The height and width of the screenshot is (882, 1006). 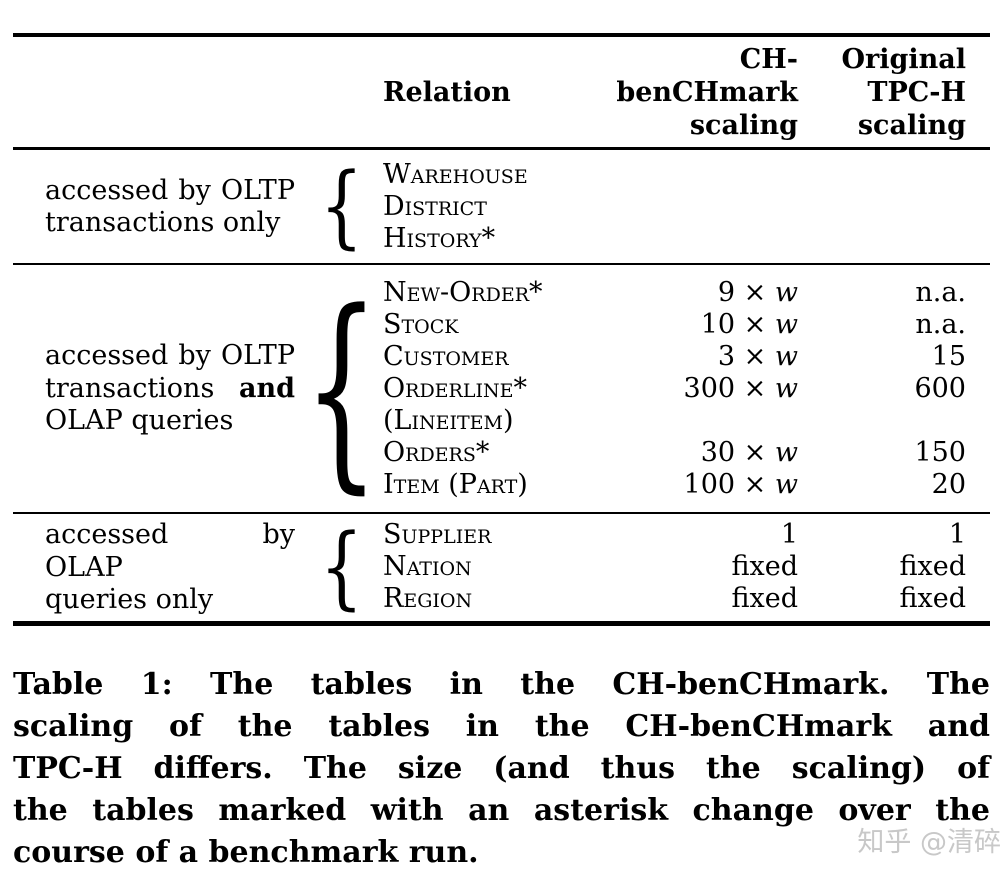 What do you see at coordinates (501, 148) in the screenshot?
I see `header-rule` at bounding box center [501, 148].